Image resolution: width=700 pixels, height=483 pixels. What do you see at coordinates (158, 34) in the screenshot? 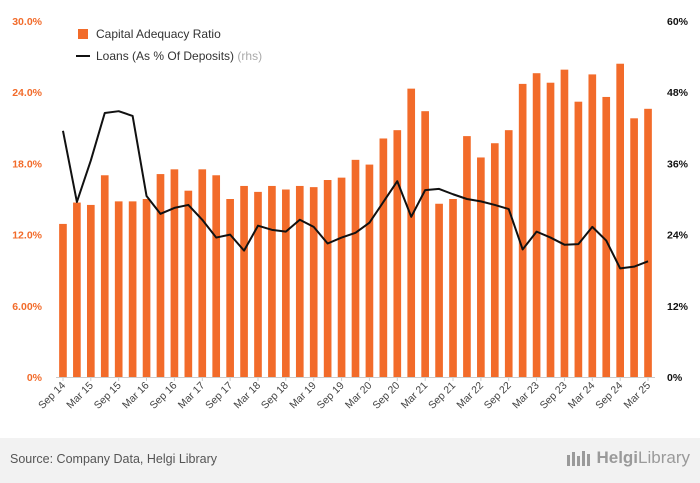
I see `legend-label-bar: Capital Adequacy Ratio` at bounding box center [158, 34].